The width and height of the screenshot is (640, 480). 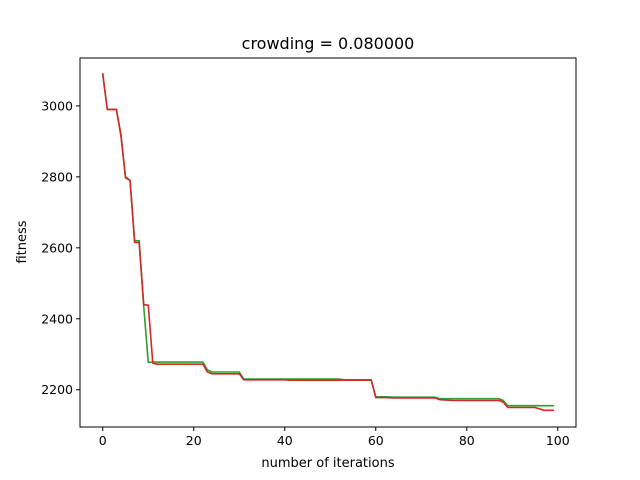 I want to click on x-tick-label: 80, so click(x=467, y=440).